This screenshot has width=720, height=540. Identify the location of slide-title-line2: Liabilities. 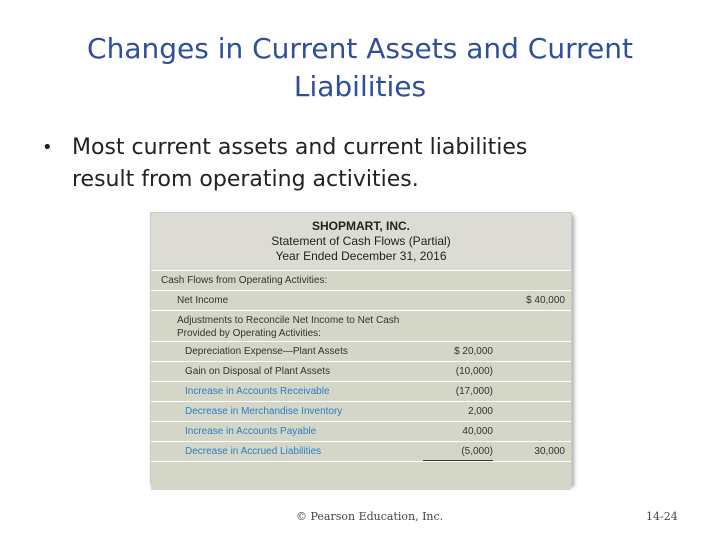
(360, 86).